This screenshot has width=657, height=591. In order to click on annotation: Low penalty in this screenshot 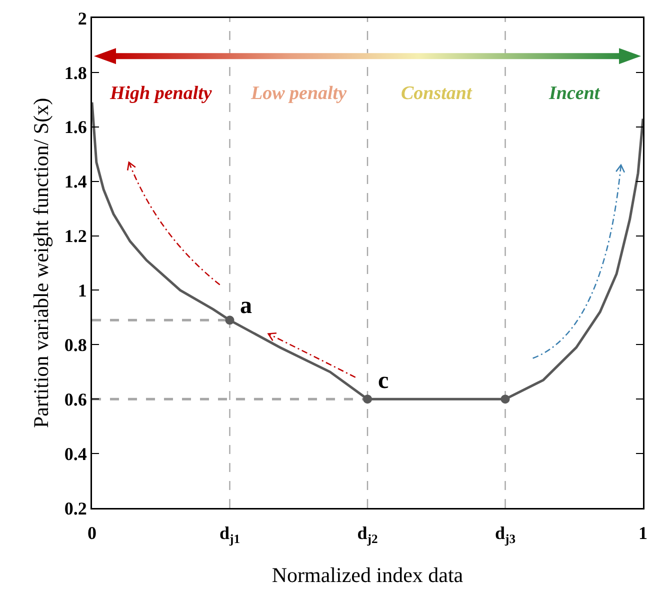, I will do `click(299, 93)`.